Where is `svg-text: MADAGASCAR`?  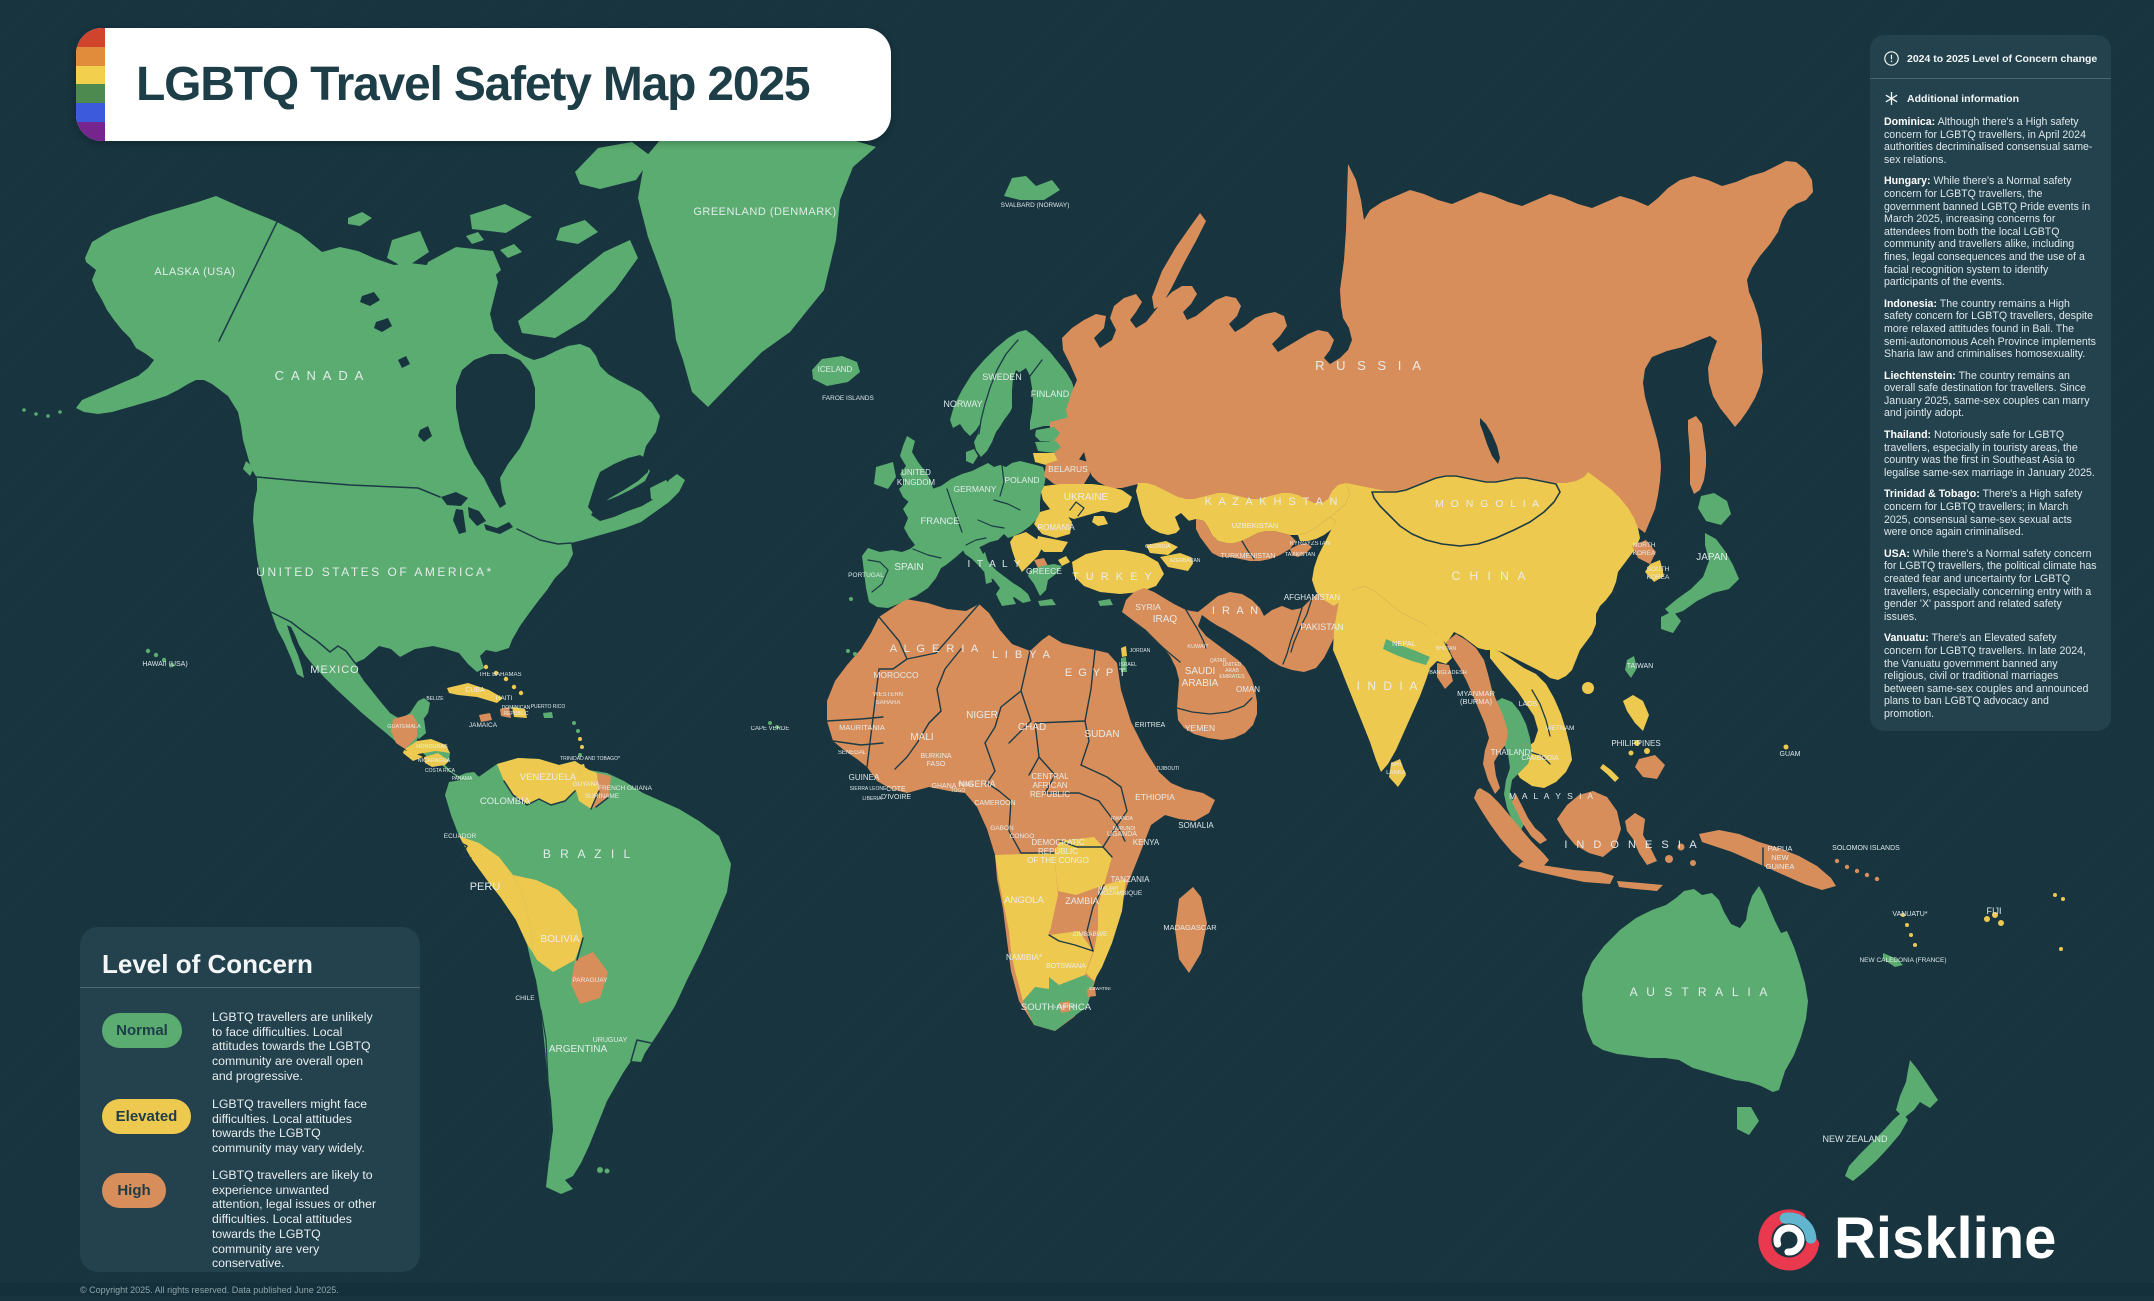
svg-text: MADAGASCAR is located at coordinates (1190, 927).